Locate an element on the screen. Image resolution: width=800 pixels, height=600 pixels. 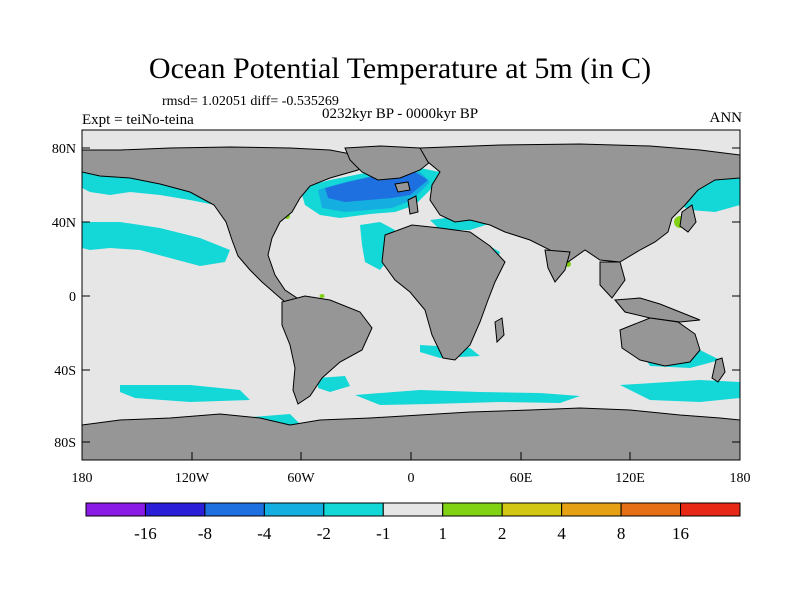
landmass-greenland is located at coordinates (390, 163).